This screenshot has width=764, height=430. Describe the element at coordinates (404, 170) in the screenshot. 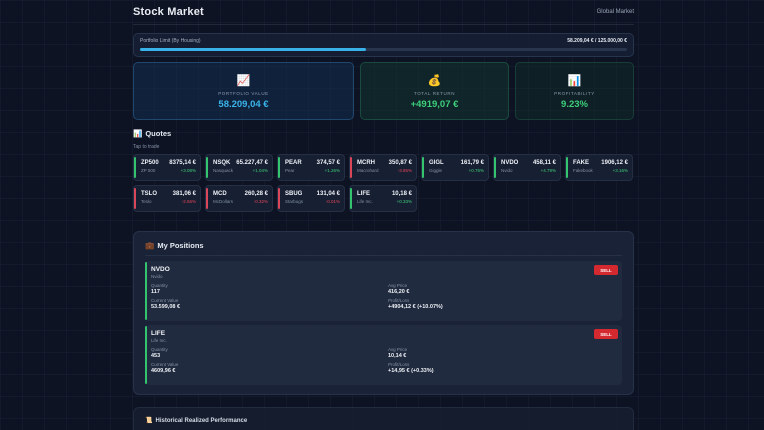

I see `quote-change: -3.85%` at that location.